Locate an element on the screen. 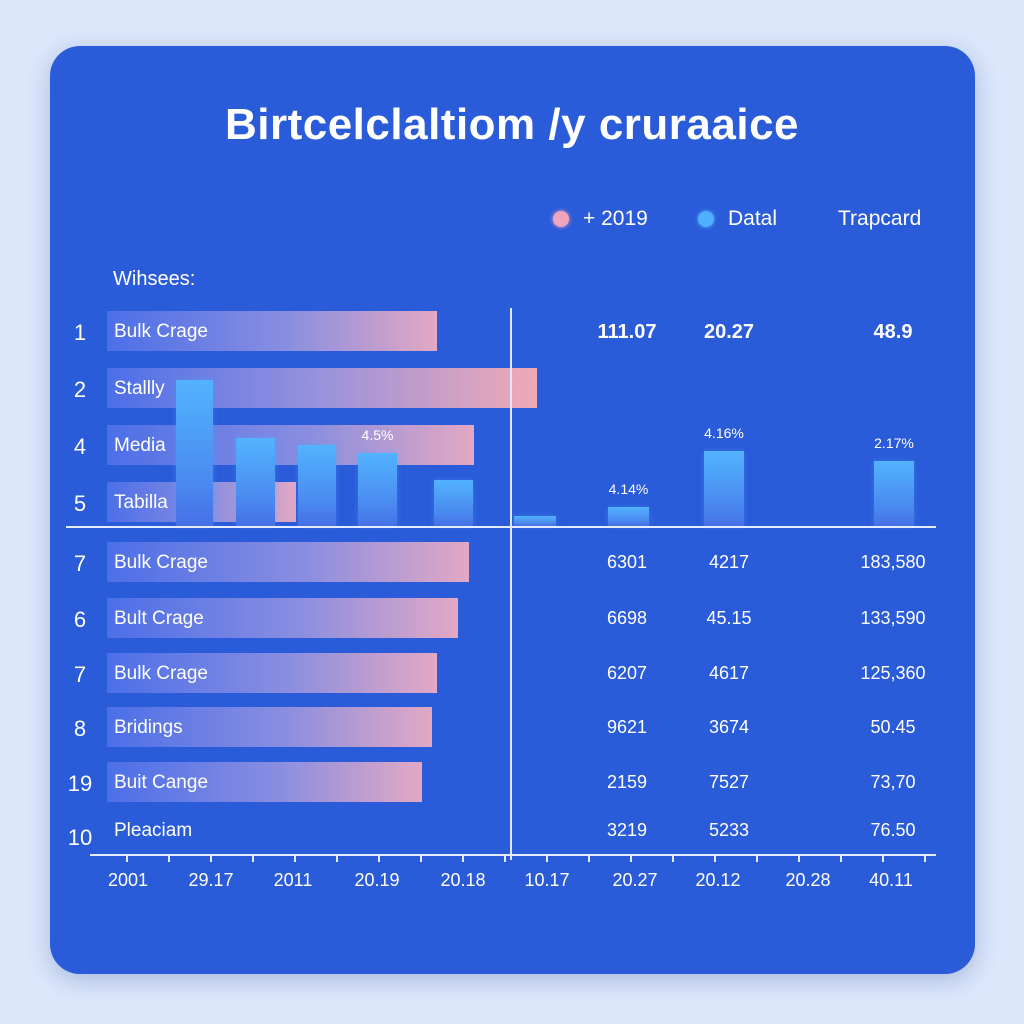  table-cell: 76.50 is located at coordinates (893, 830).